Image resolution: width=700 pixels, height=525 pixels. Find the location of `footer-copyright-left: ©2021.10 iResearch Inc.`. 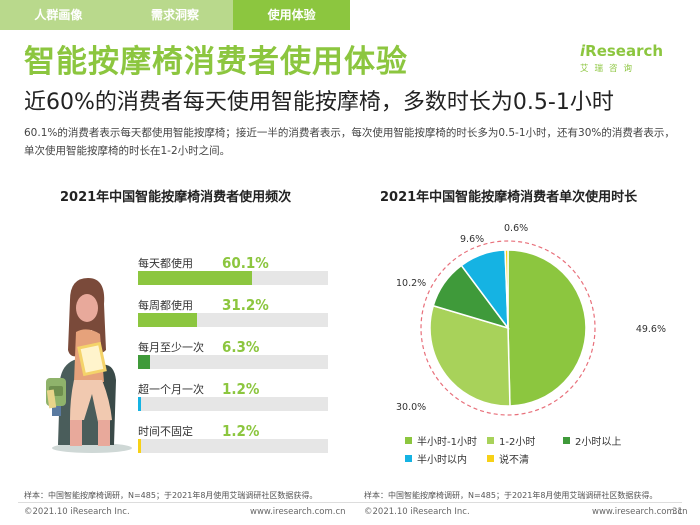

footer-copyright-left: ©2021.10 iResearch Inc. is located at coordinates (77, 512).